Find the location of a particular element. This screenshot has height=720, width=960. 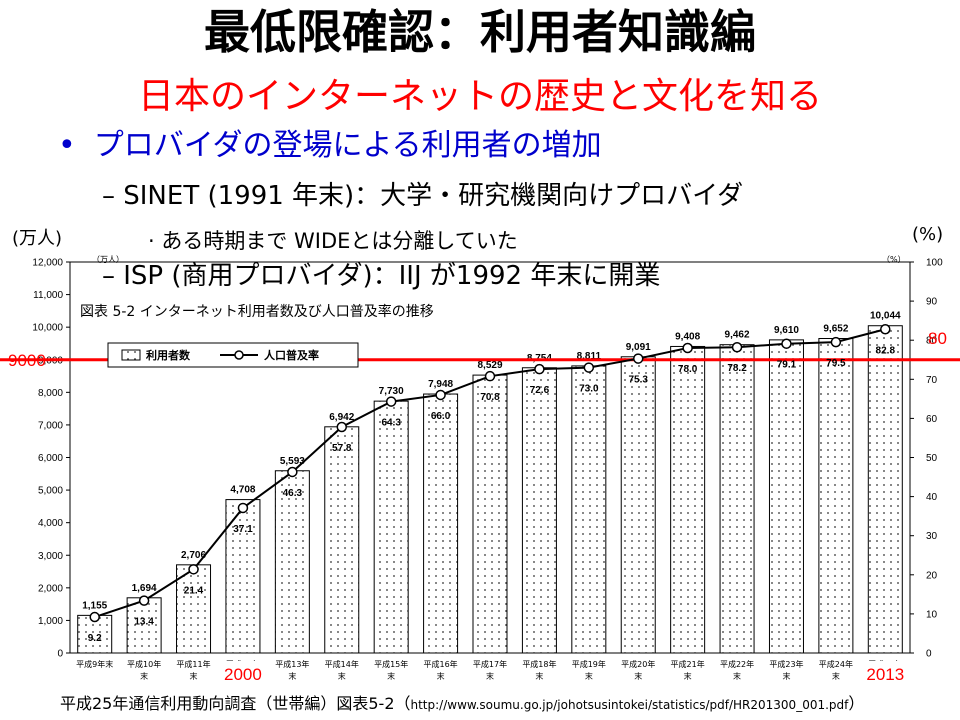

right-tick-label: 0 is located at coordinates (929, 654).